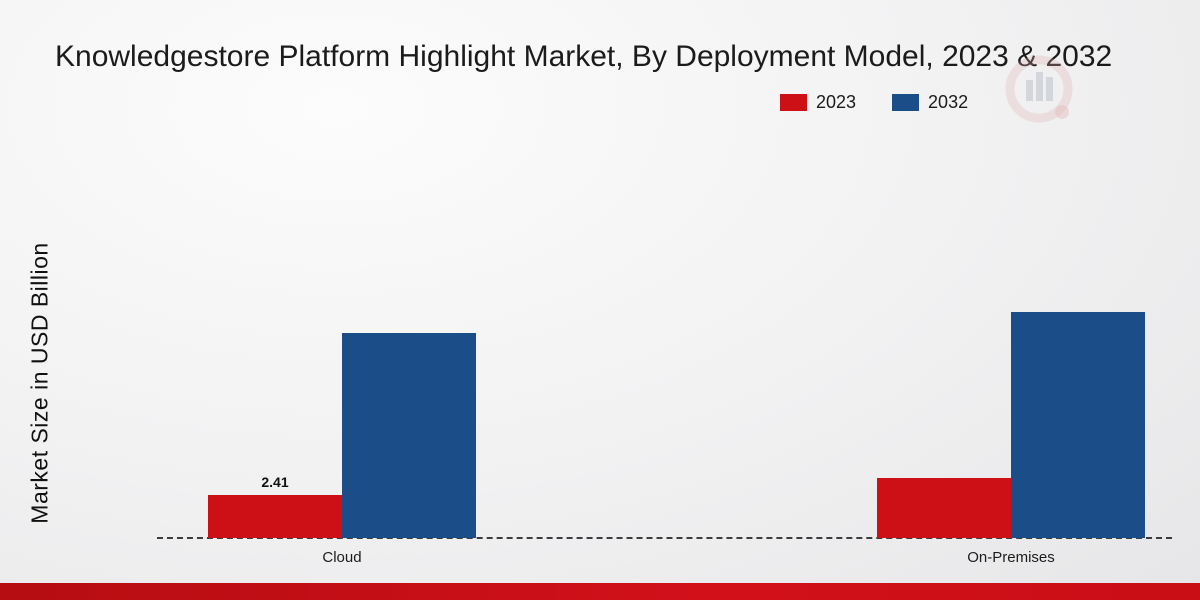  What do you see at coordinates (836, 102) in the screenshot?
I see `legend-label-2023: 2023` at bounding box center [836, 102].